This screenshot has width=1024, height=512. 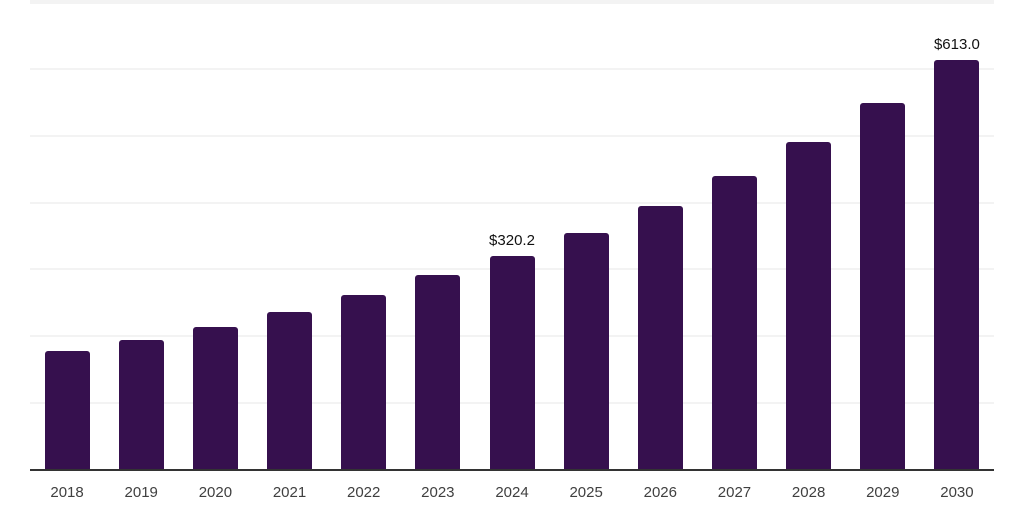 What do you see at coordinates (586, 350) in the screenshot?
I see `bar-2025` at bounding box center [586, 350].